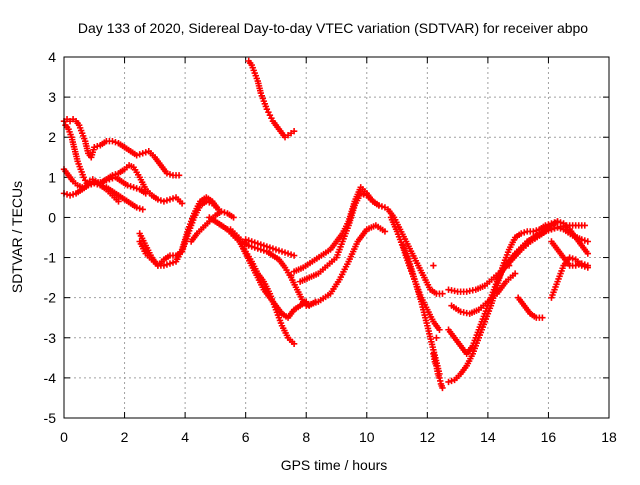 The width and height of the screenshot is (640, 485). Describe the element at coordinates (64, 437) in the screenshot. I see `x-tick-label: 0` at that location.